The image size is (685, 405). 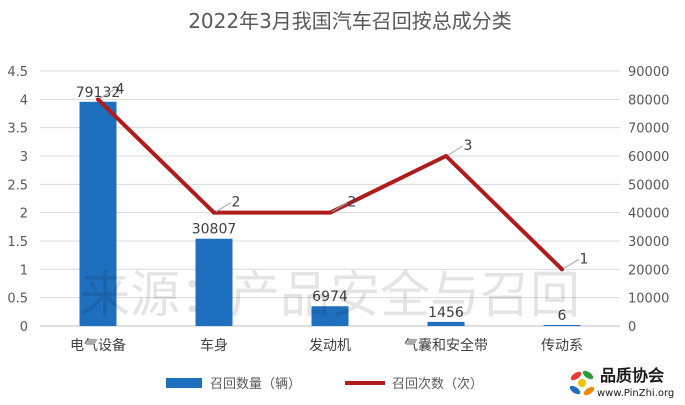 What do you see at coordinates (214, 345) in the screenshot?
I see `category-label: 车身` at bounding box center [214, 345].